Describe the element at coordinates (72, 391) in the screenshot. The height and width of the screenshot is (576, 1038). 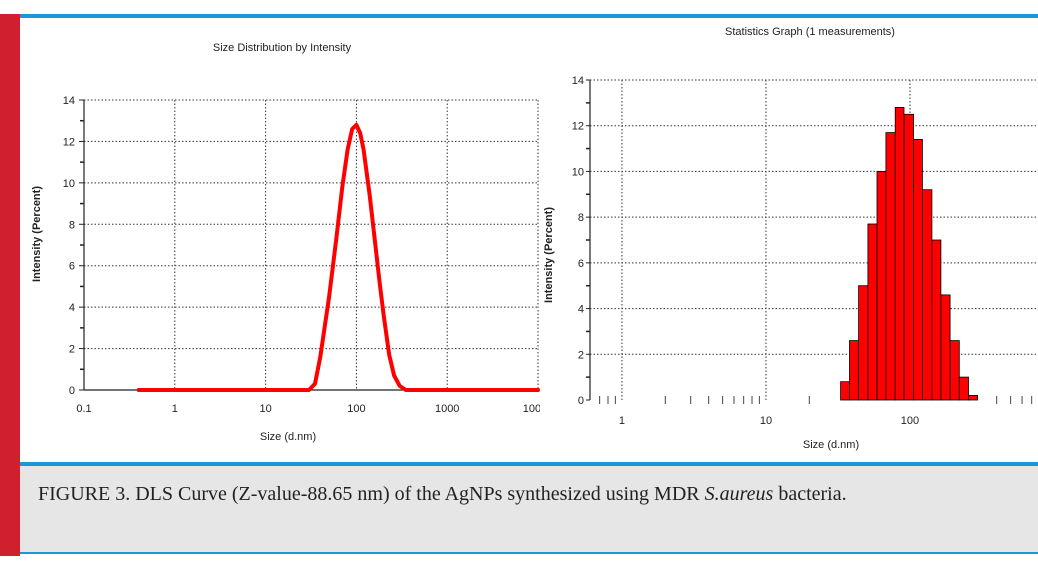
I see `chart1-ytick-label: 0` at that location.